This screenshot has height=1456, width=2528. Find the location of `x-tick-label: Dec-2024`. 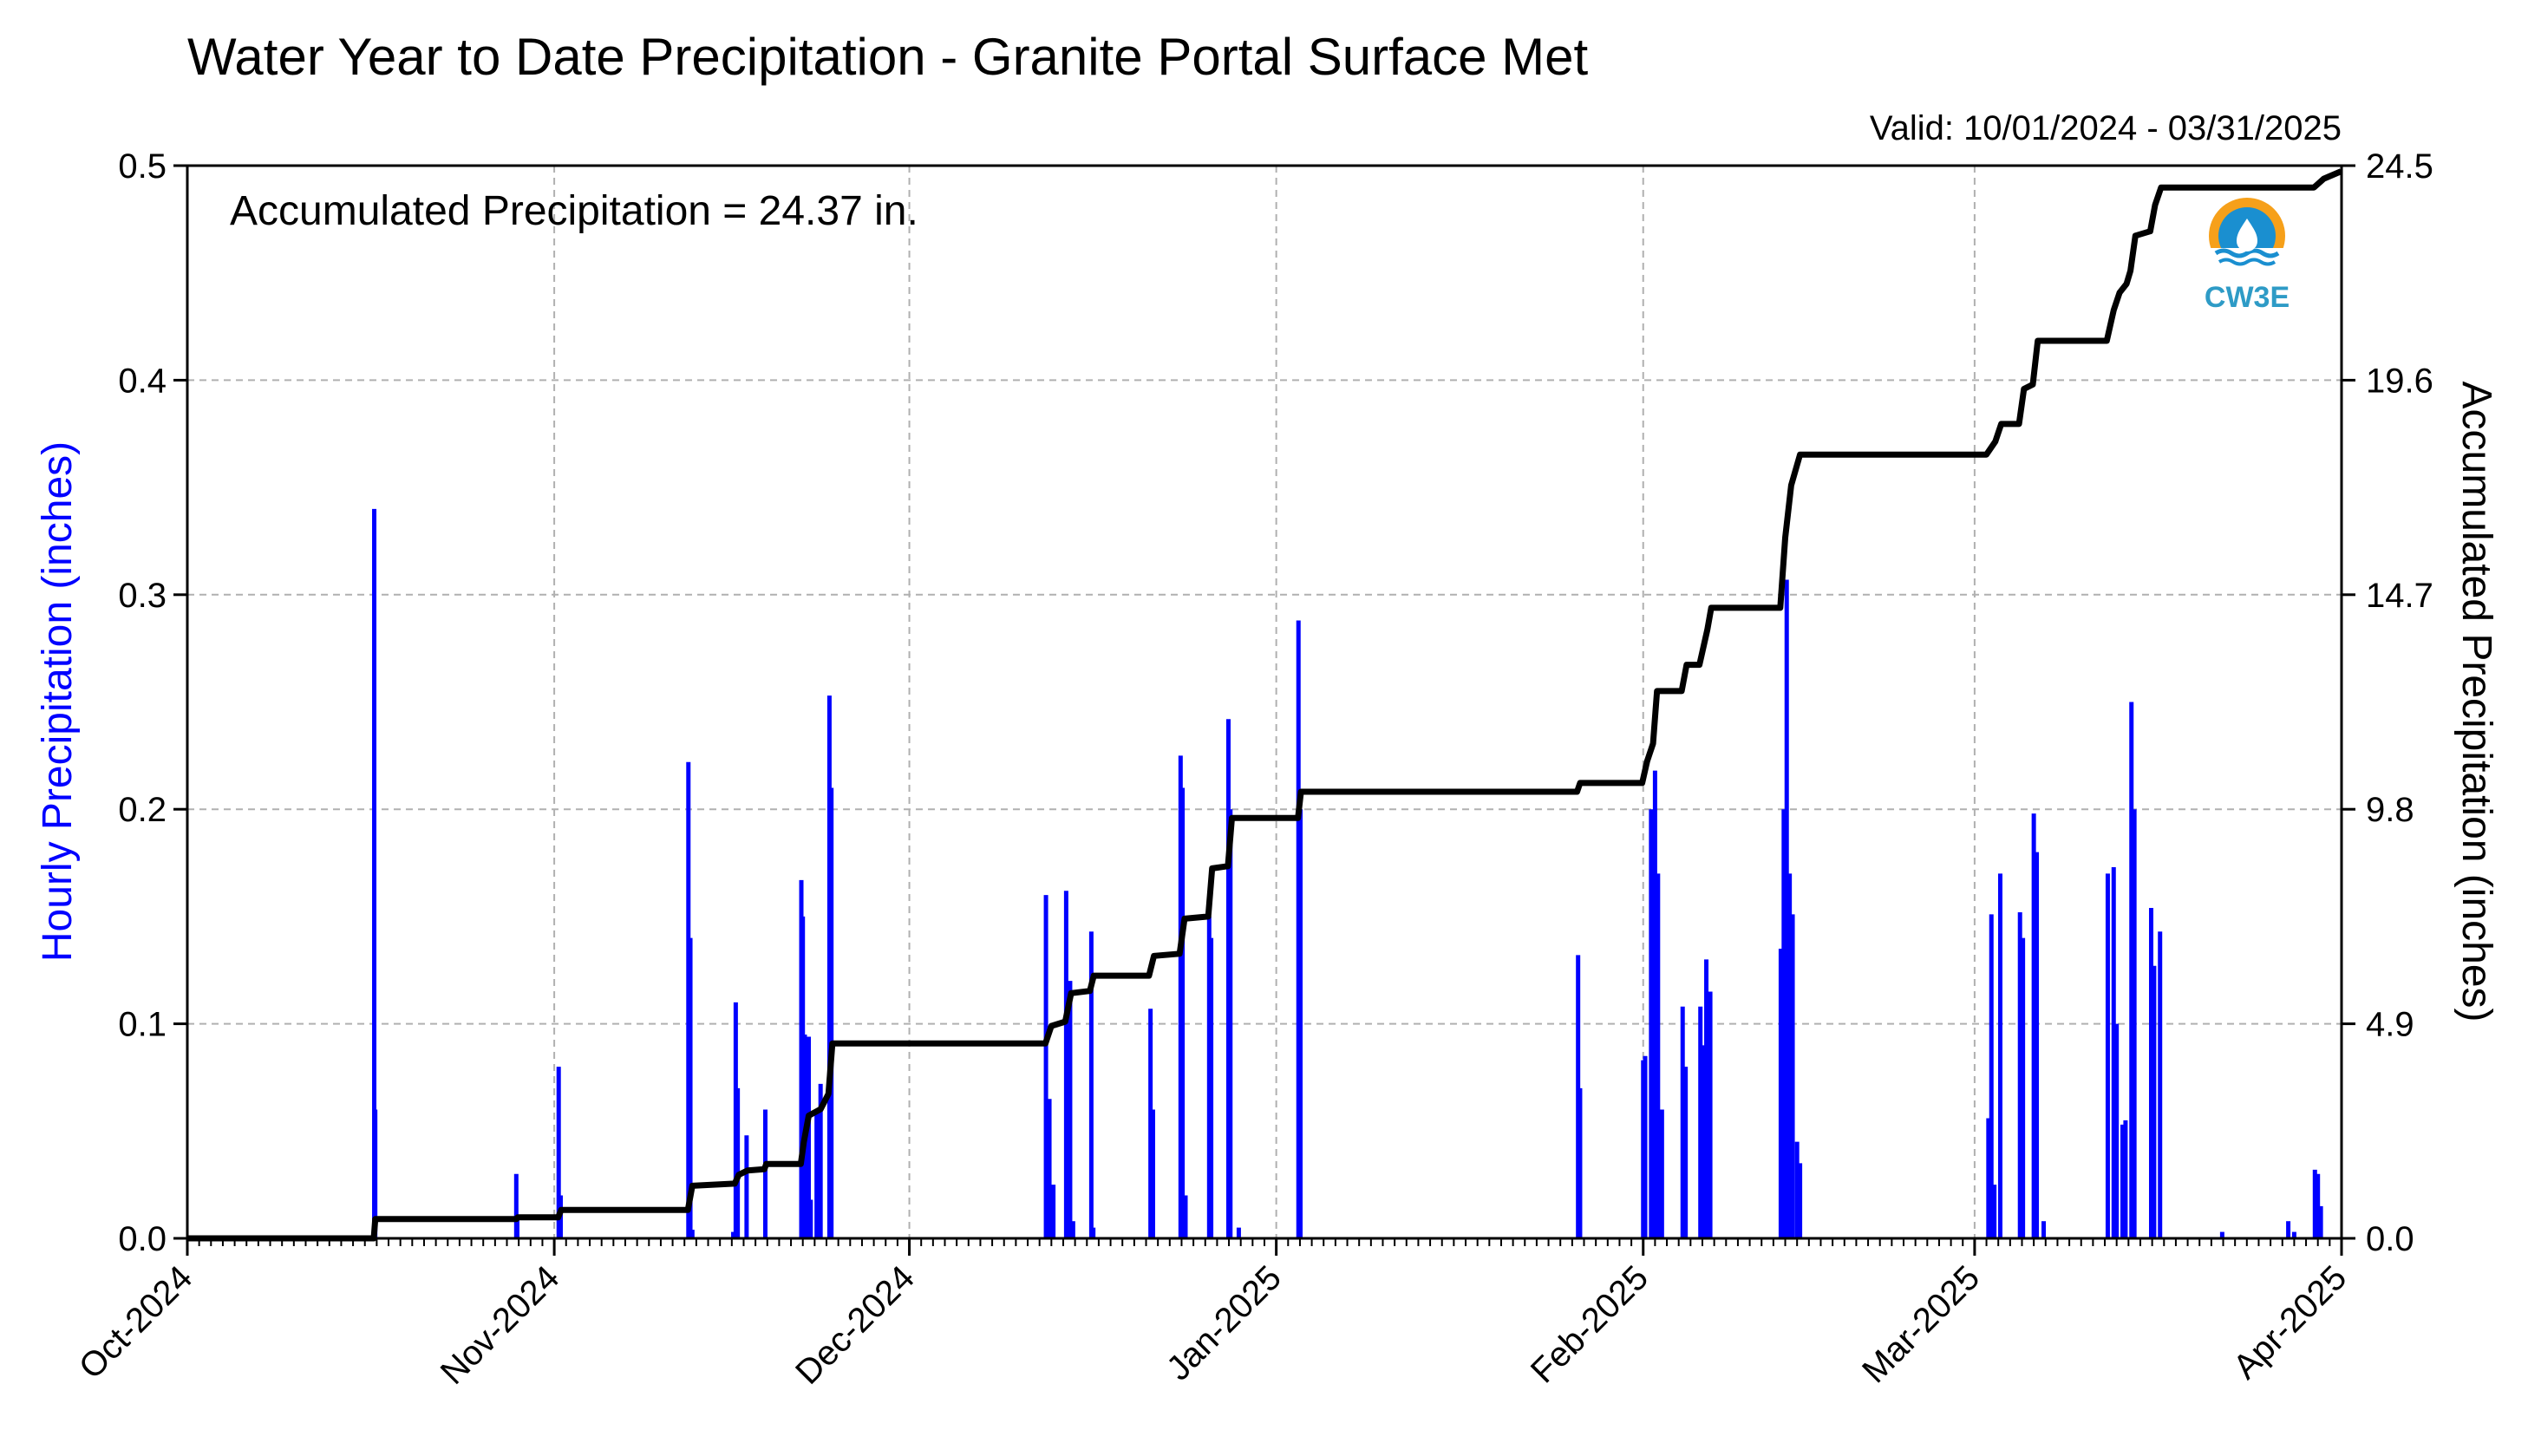

x-tick-label: Dec-2024 is located at coordinates (855, 1325).